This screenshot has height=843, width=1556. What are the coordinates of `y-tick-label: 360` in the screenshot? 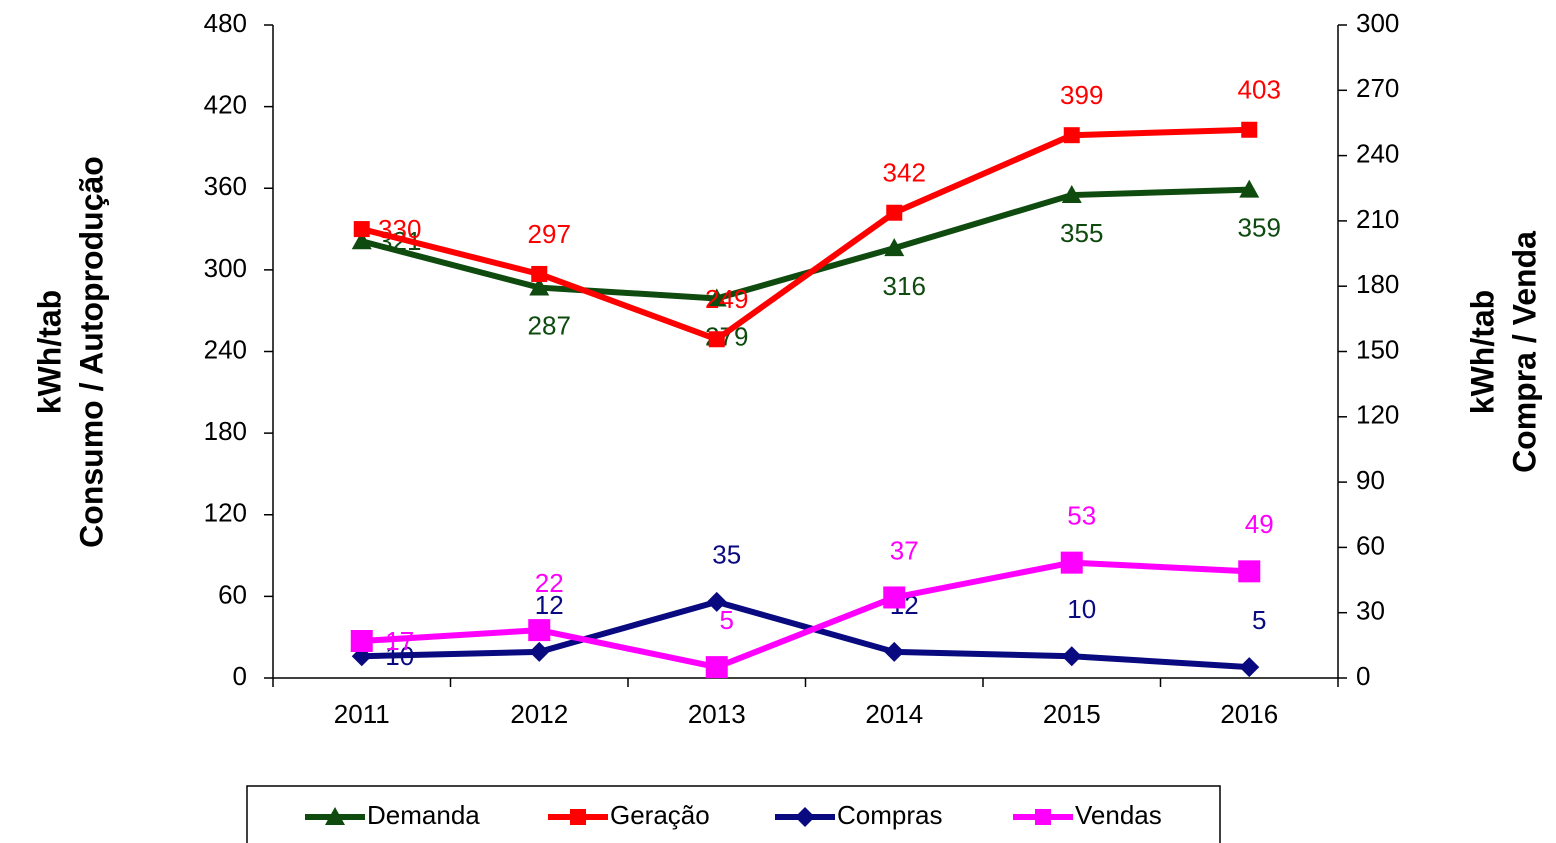 It's located at (225, 186).